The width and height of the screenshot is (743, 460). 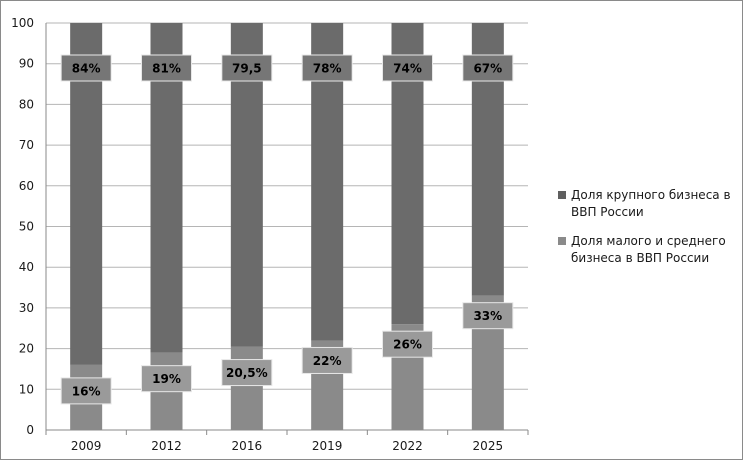 I want to click on x-tick-label: 2016, so click(x=247, y=446).